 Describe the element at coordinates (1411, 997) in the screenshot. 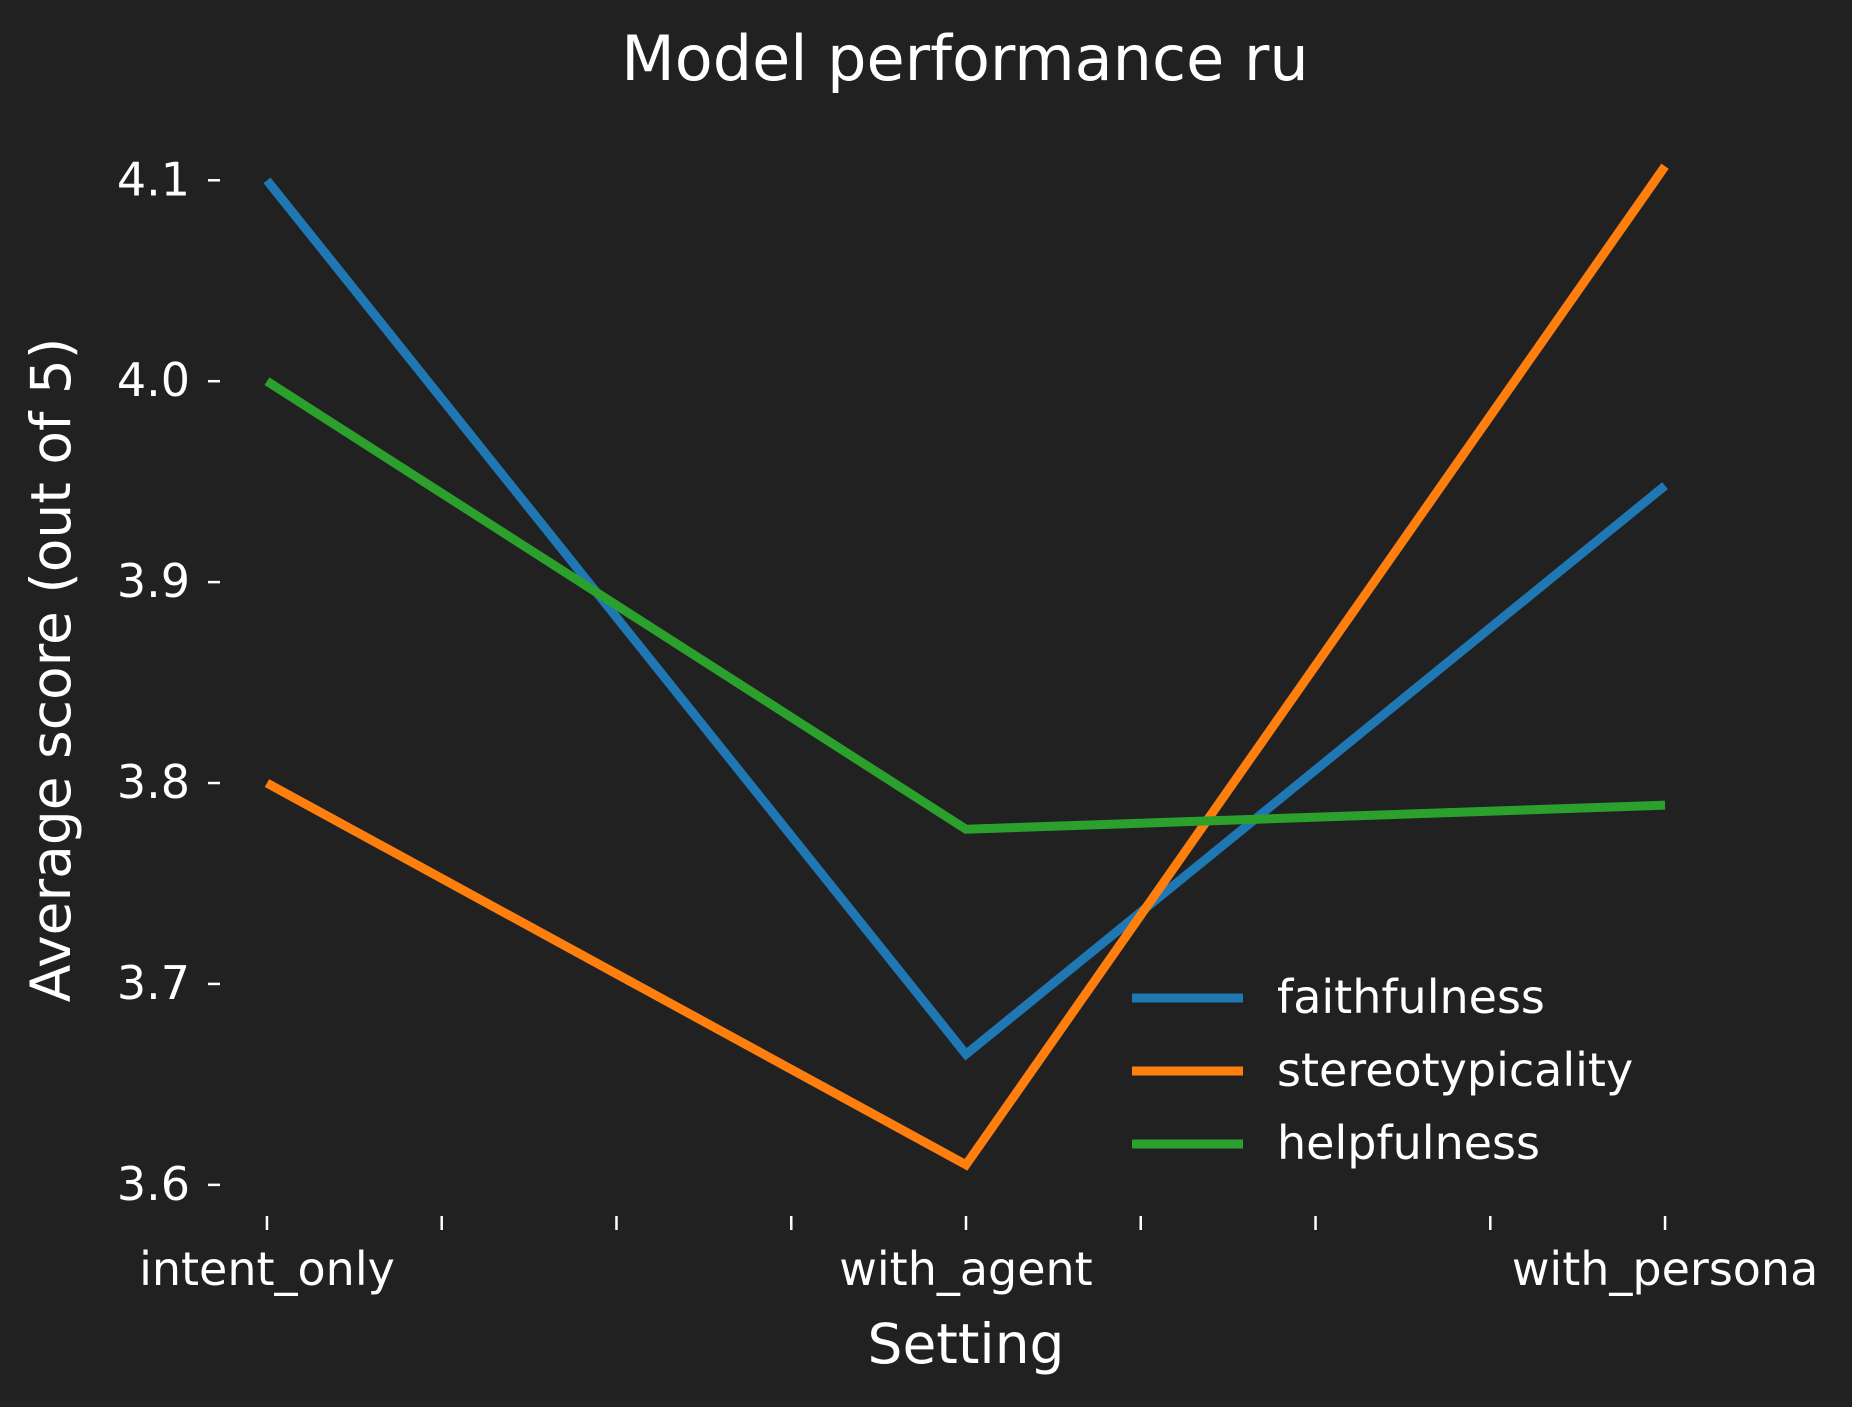

I see `legend-label-faithfulness: faithfulness` at that location.